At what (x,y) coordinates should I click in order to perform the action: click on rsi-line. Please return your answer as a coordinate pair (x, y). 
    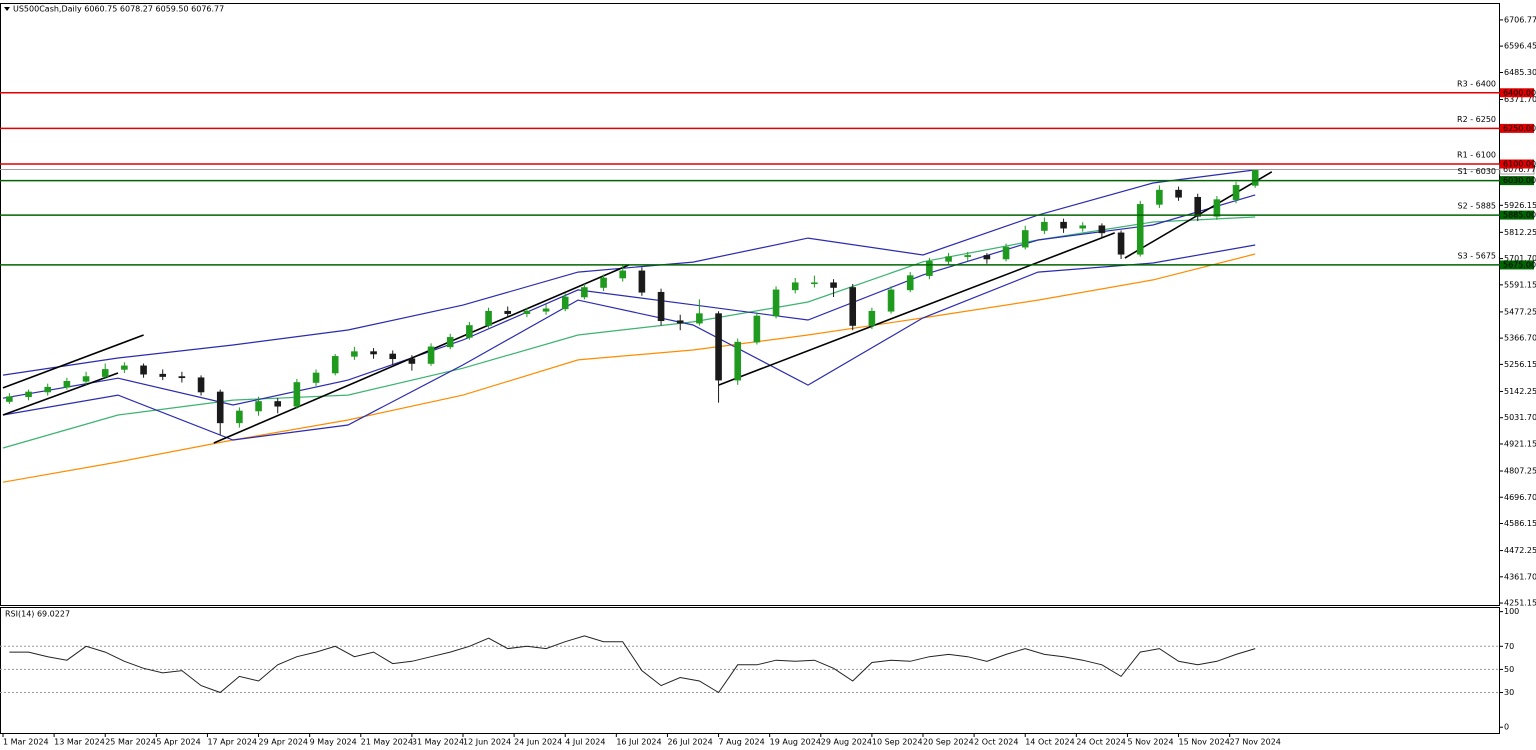
    Looking at the image, I should click on (632, 664).